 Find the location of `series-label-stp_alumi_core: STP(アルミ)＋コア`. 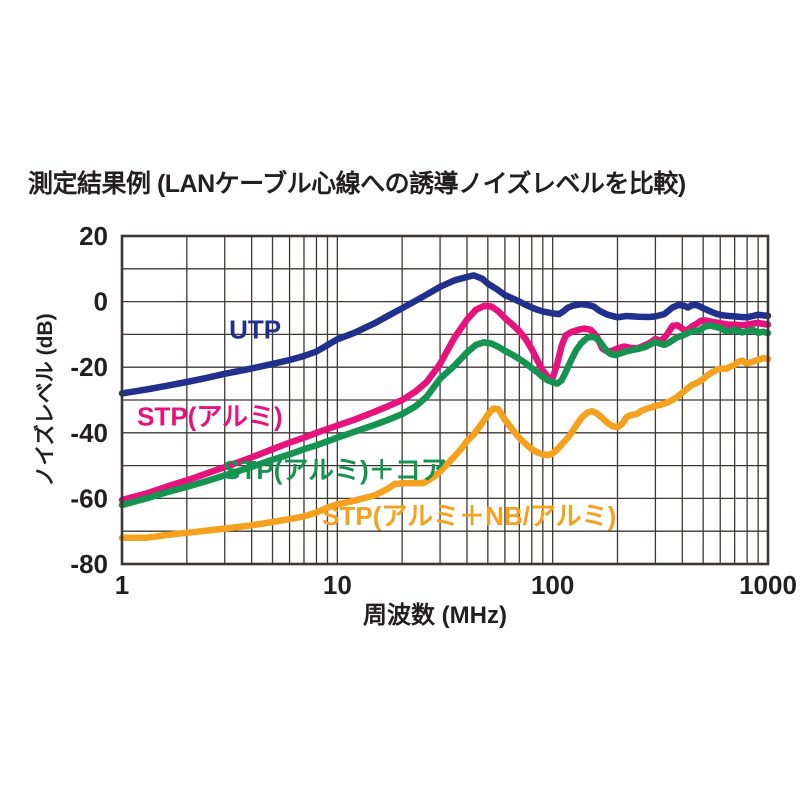

series-label-stp_alumi_core: STP(アルミ)＋コア is located at coordinates (335, 470).